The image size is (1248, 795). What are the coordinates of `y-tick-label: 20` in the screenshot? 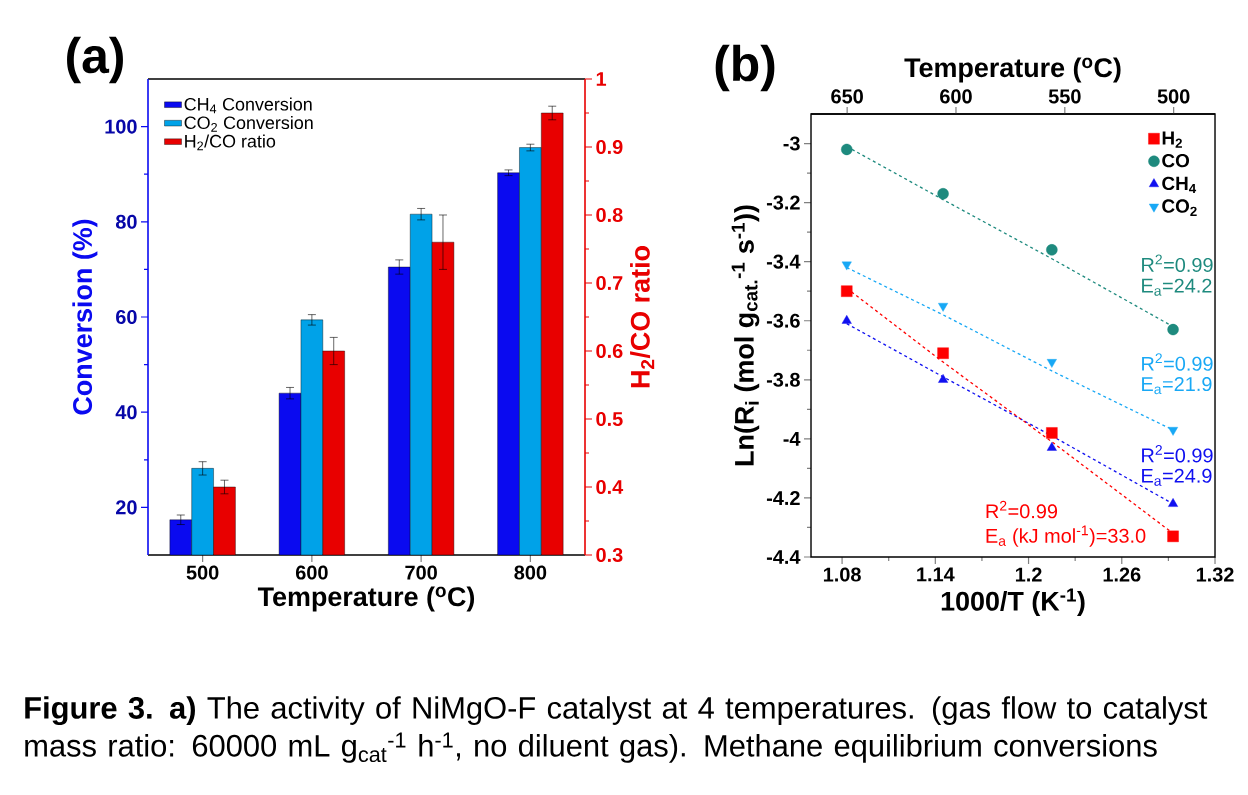 It's located at (126, 507).